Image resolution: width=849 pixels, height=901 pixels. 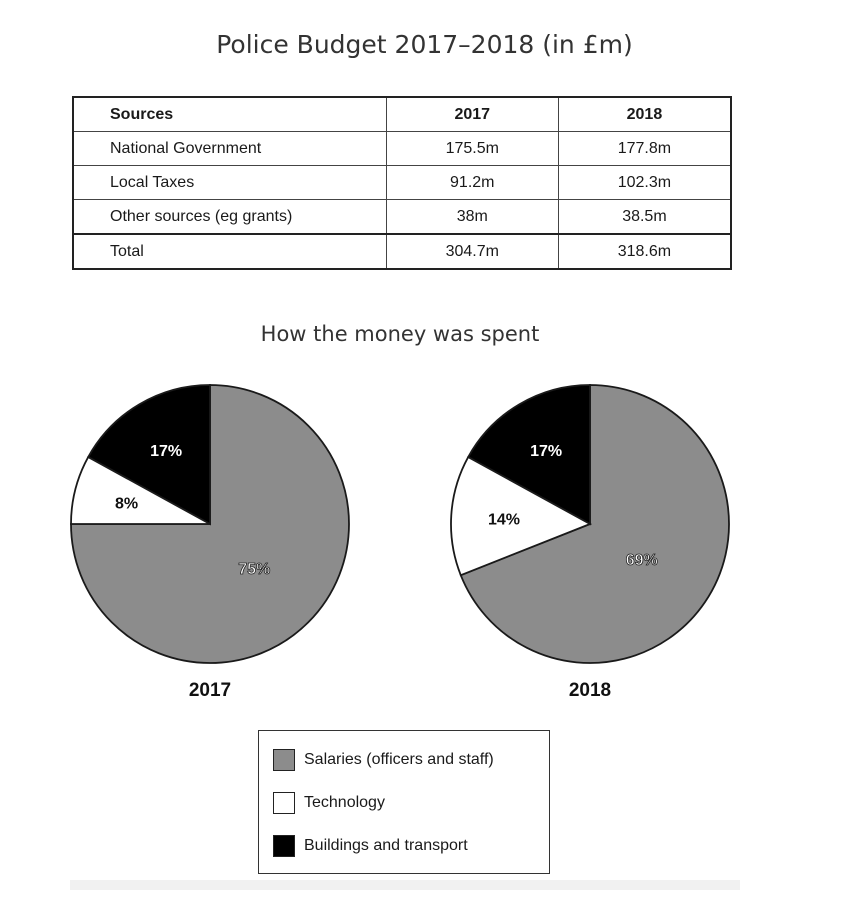 I want to click on table-cell: 177.8m, so click(x=644, y=148).